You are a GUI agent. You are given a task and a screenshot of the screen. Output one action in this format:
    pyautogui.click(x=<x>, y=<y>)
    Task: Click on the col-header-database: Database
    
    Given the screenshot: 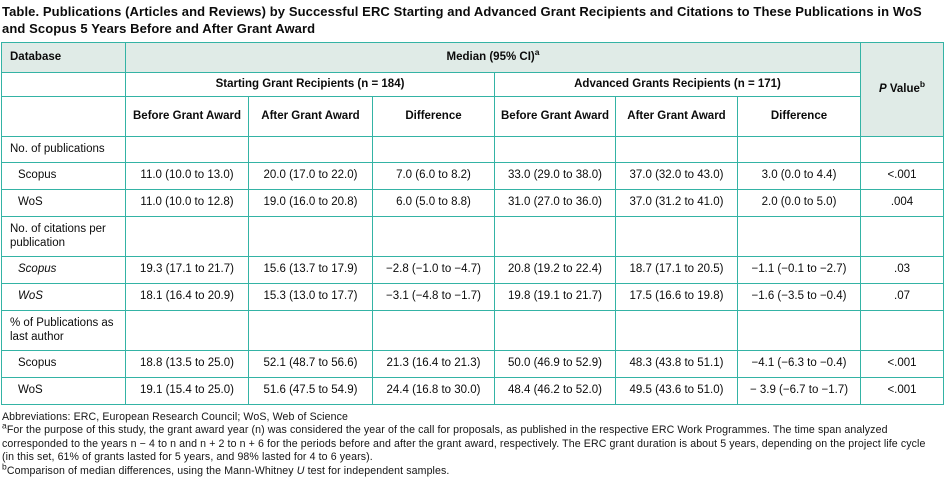 What is the action you would take?
    pyautogui.click(x=63, y=57)
    